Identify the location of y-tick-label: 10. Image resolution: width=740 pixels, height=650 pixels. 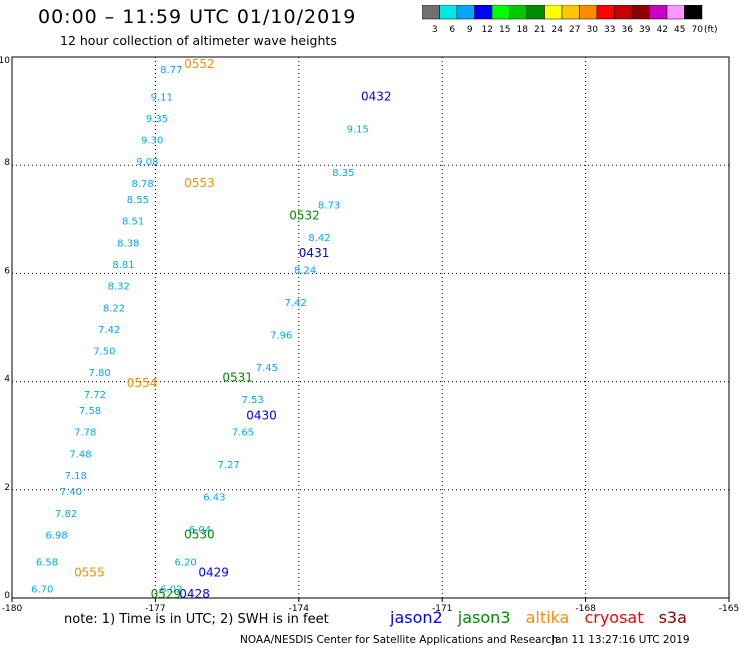
(5, 61).